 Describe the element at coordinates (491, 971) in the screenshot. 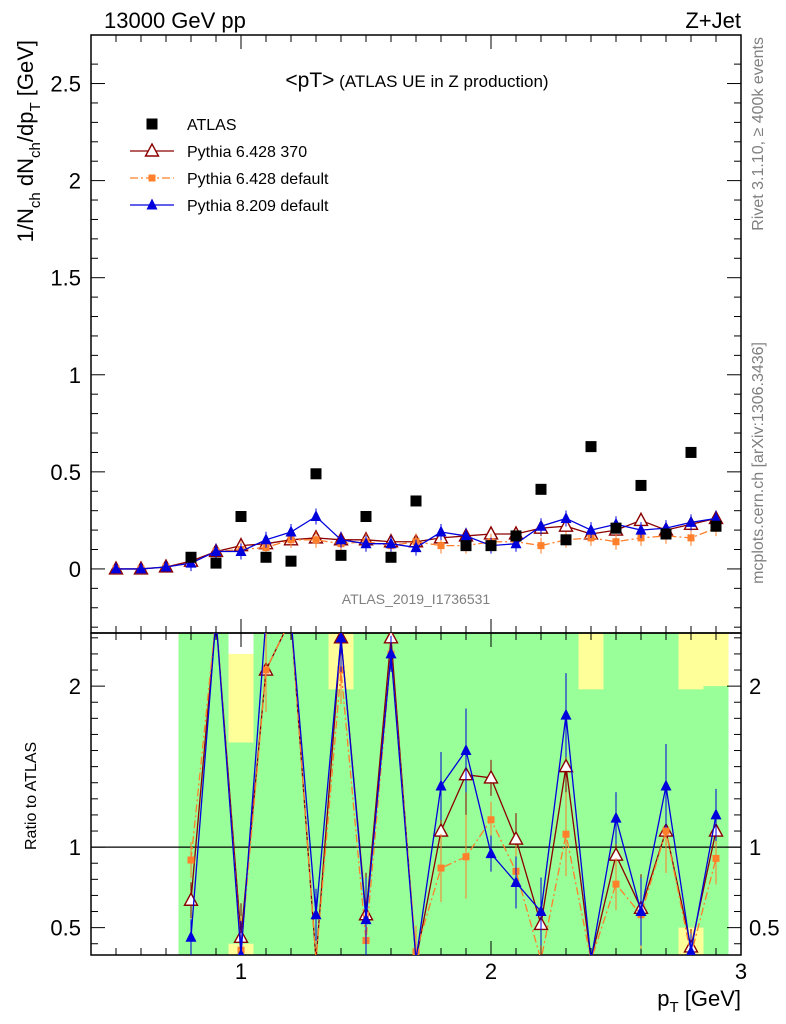

I see `x-tick-label: 2` at that location.